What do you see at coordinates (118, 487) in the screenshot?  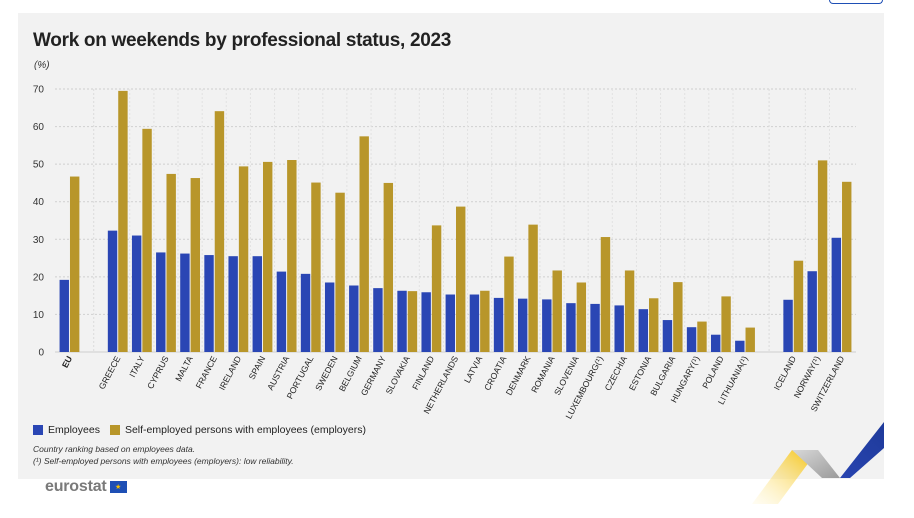 I see `eu-flag-icon: ★` at bounding box center [118, 487].